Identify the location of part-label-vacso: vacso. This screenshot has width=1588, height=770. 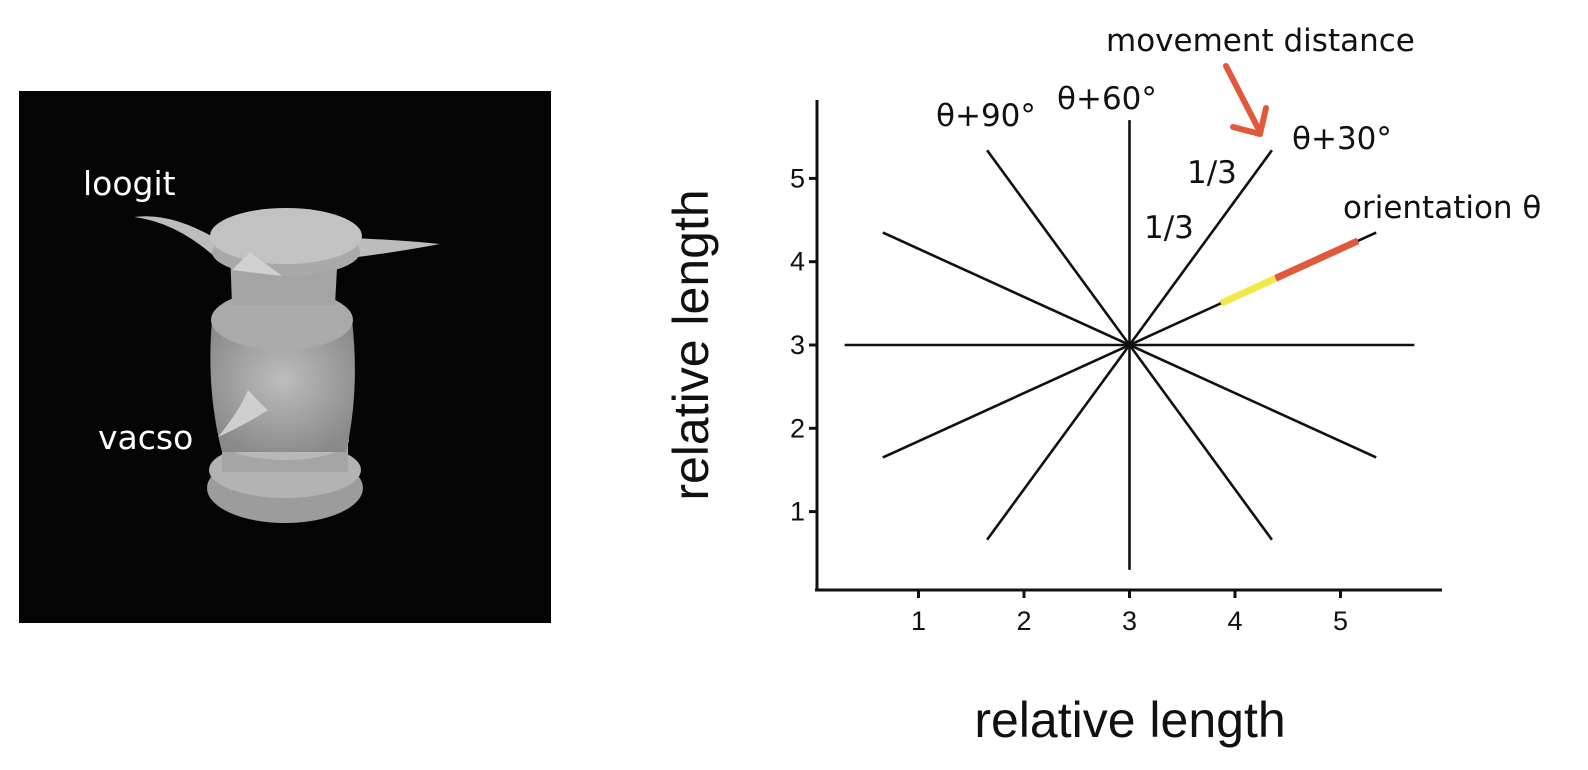
(145, 437).